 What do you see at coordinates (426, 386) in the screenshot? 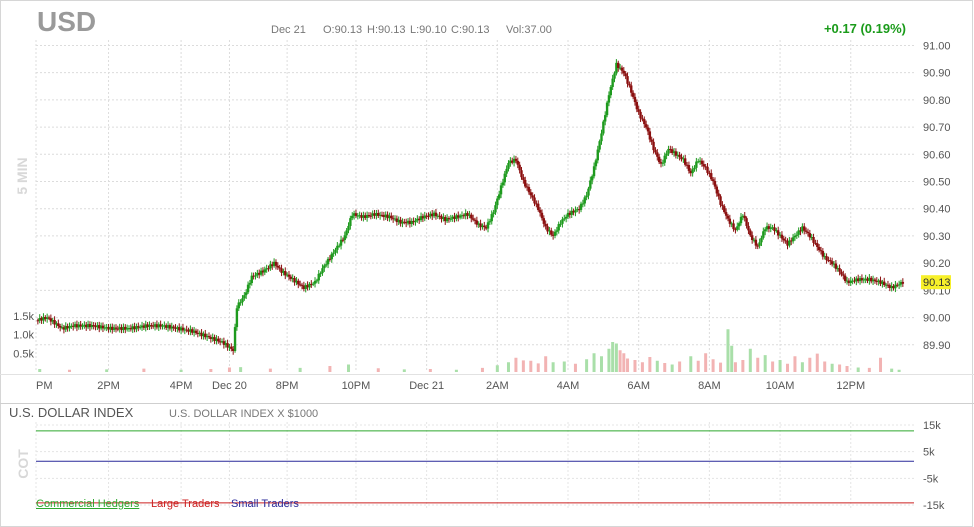
I see `time-tick-label: Dec 21` at bounding box center [426, 386].